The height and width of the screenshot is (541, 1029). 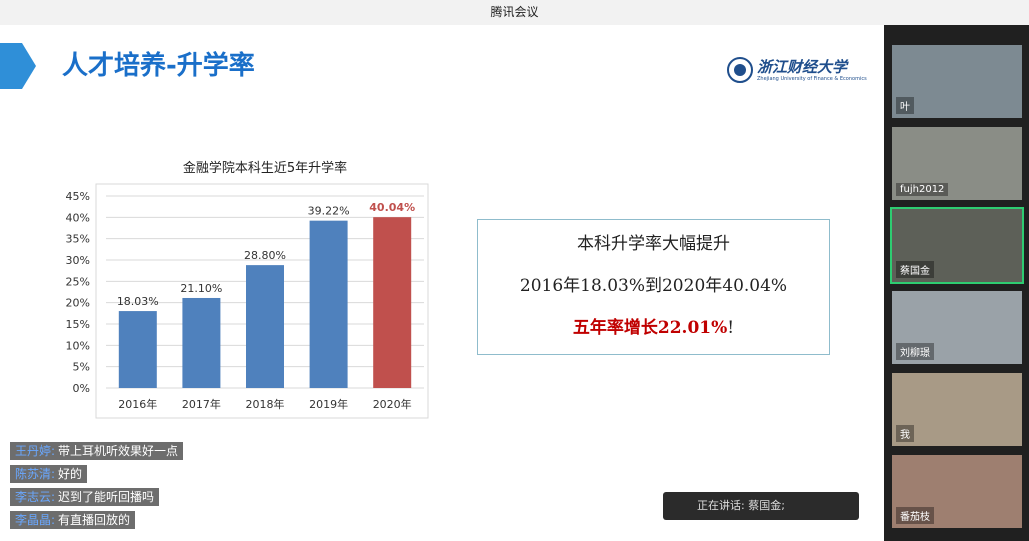 I want to click on participant-name: 番茄枝, so click(x=915, y=515).